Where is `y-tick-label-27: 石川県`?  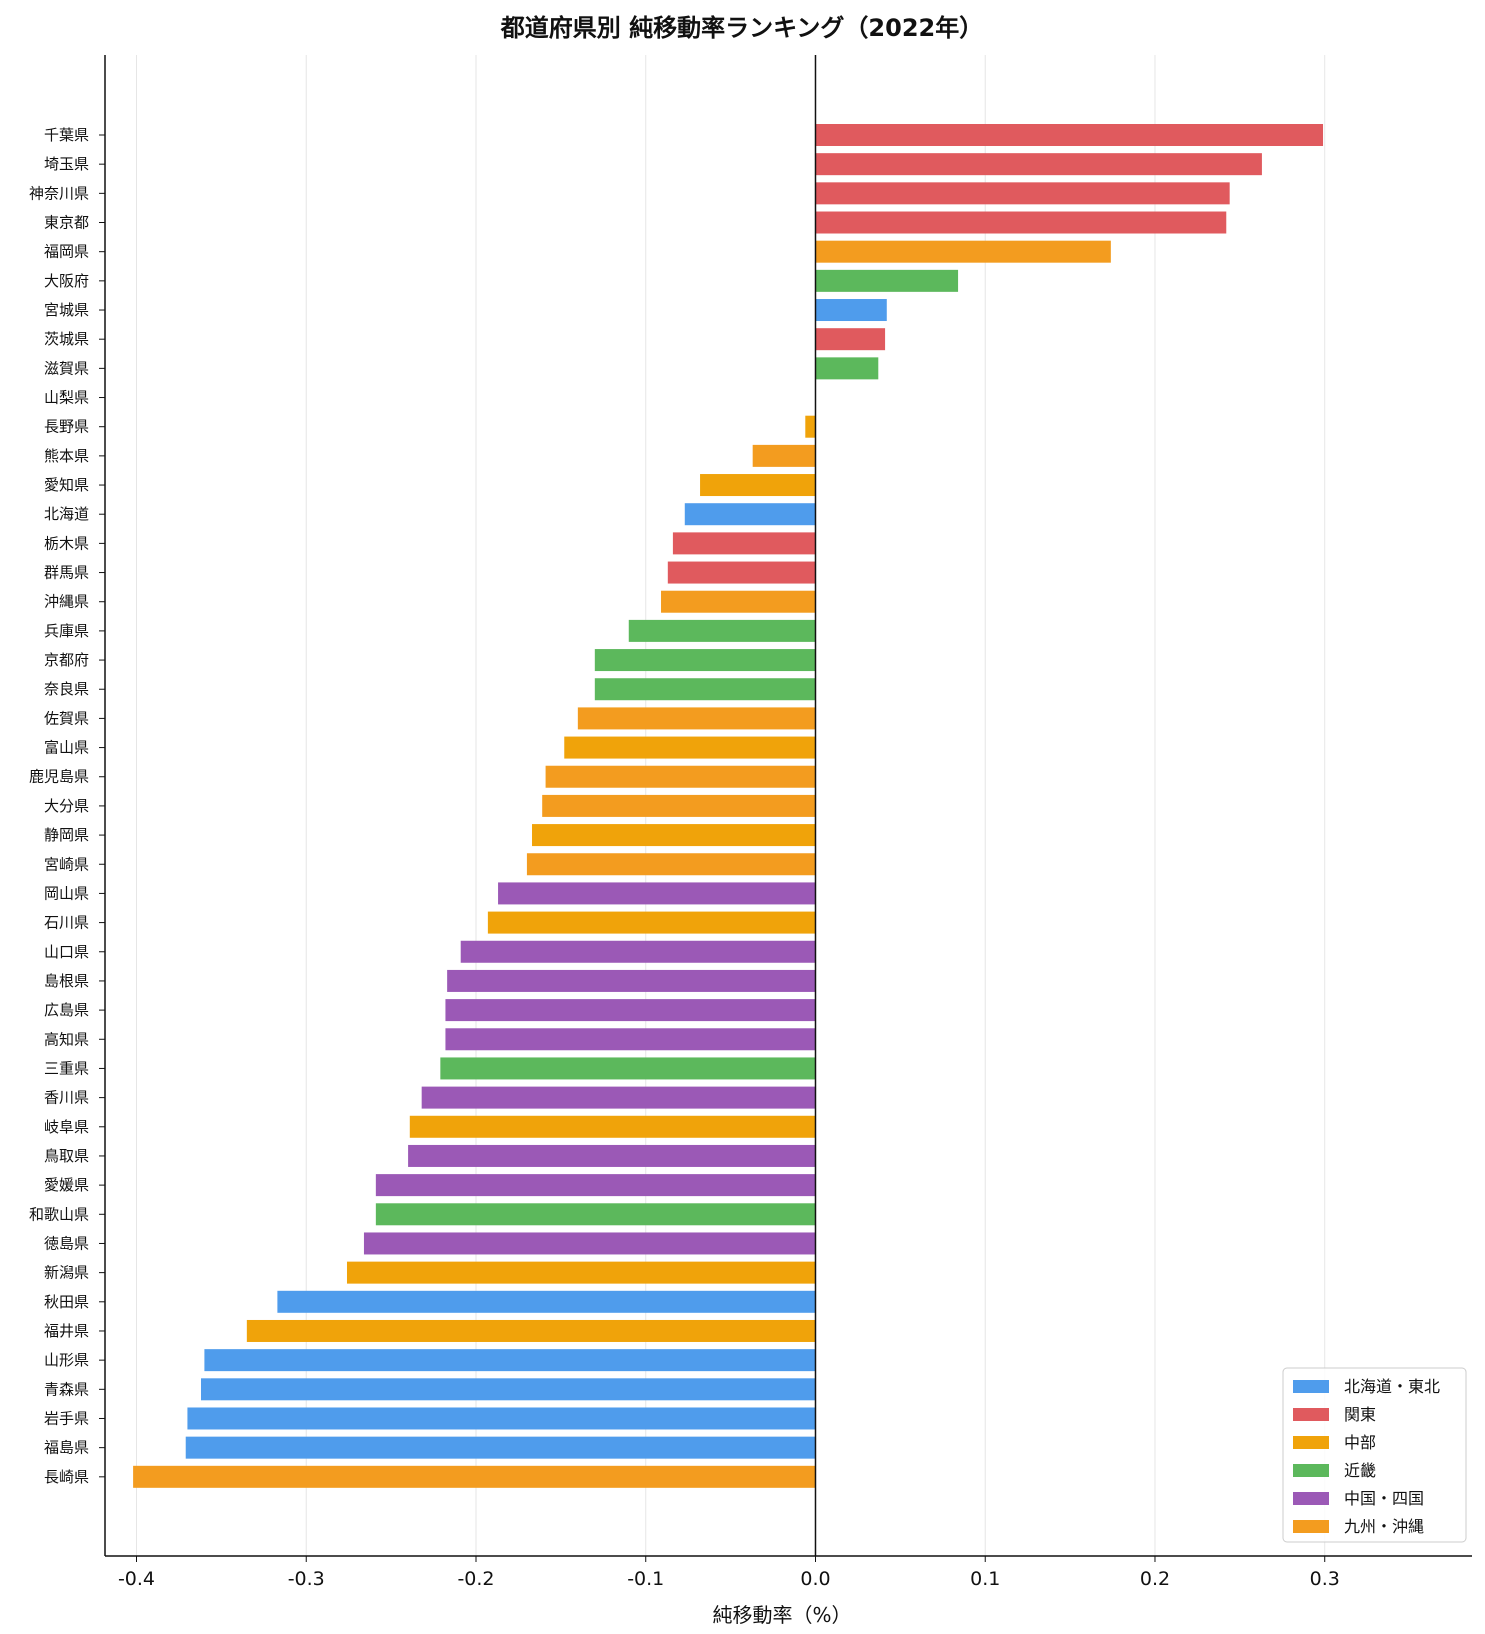 y-tick-label-27: 石川県 is located at coordinates (66, 923).